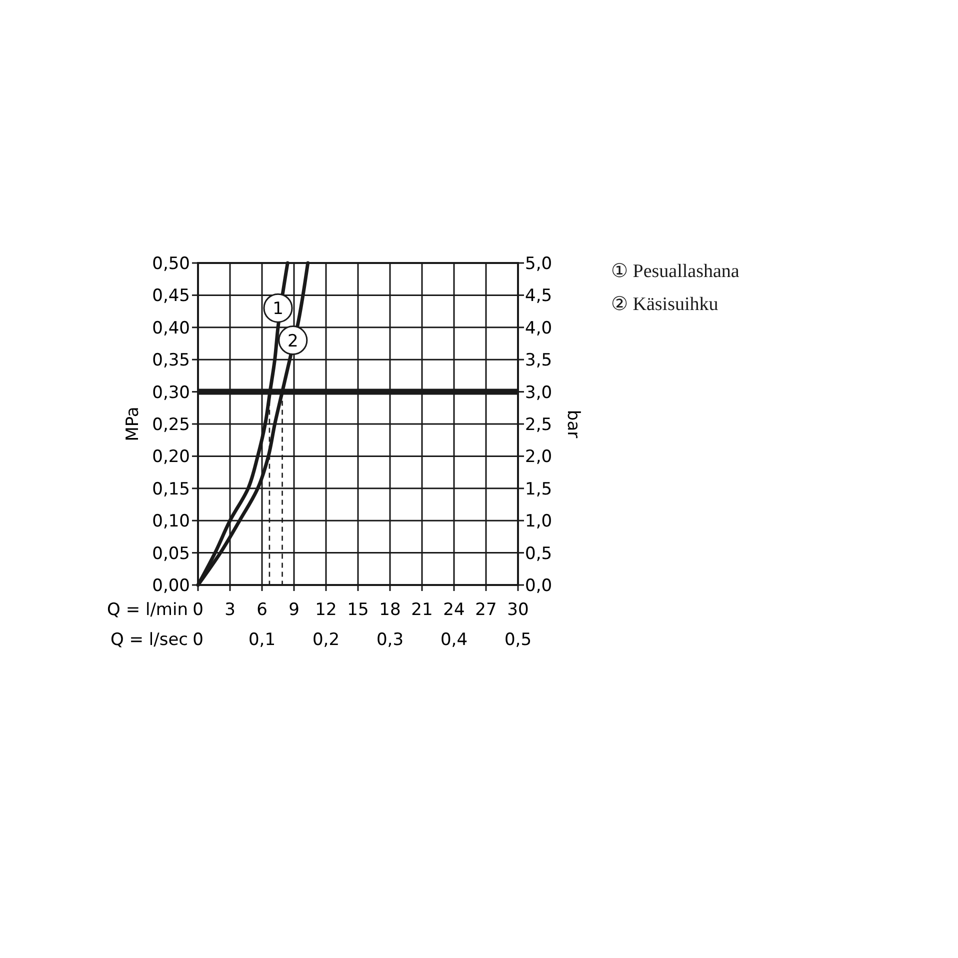 This screenshot has height=958, width=958. I want to click on x2-tick-label: 0,5, so click(518, 640).